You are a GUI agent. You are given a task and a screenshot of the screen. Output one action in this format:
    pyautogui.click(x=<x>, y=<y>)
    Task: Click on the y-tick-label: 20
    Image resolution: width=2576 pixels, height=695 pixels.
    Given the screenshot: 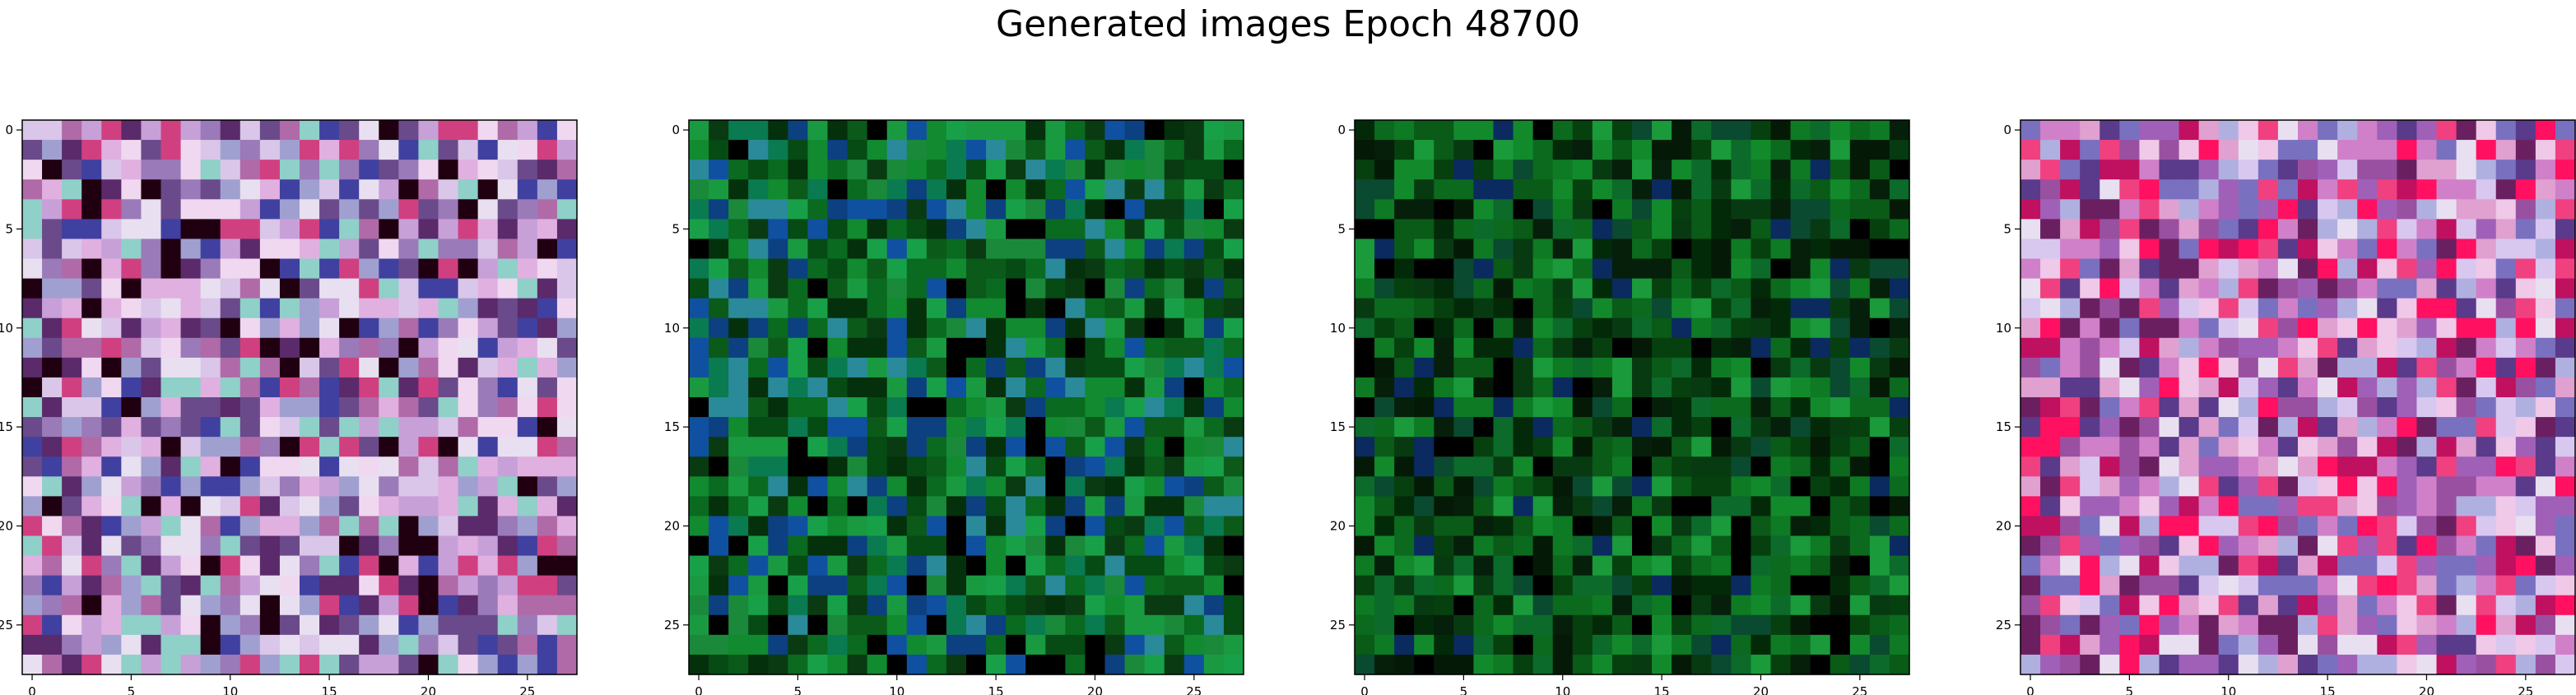 What is the action you would take?
    pyautogui.click(x=2003, y=525)
    